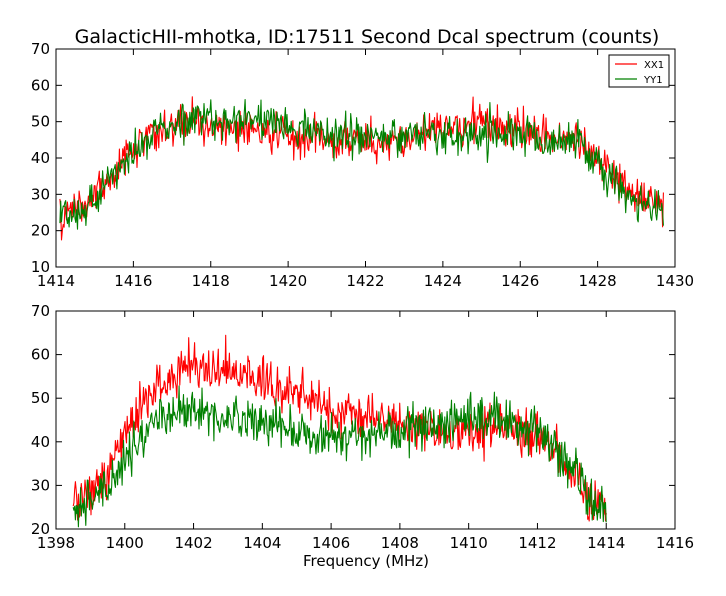 The height and width of the screenshot is (596, 726). Describe the element at coordinates (469, 543) in the screenshot. I see `x-tick-label: 1410` at that location.